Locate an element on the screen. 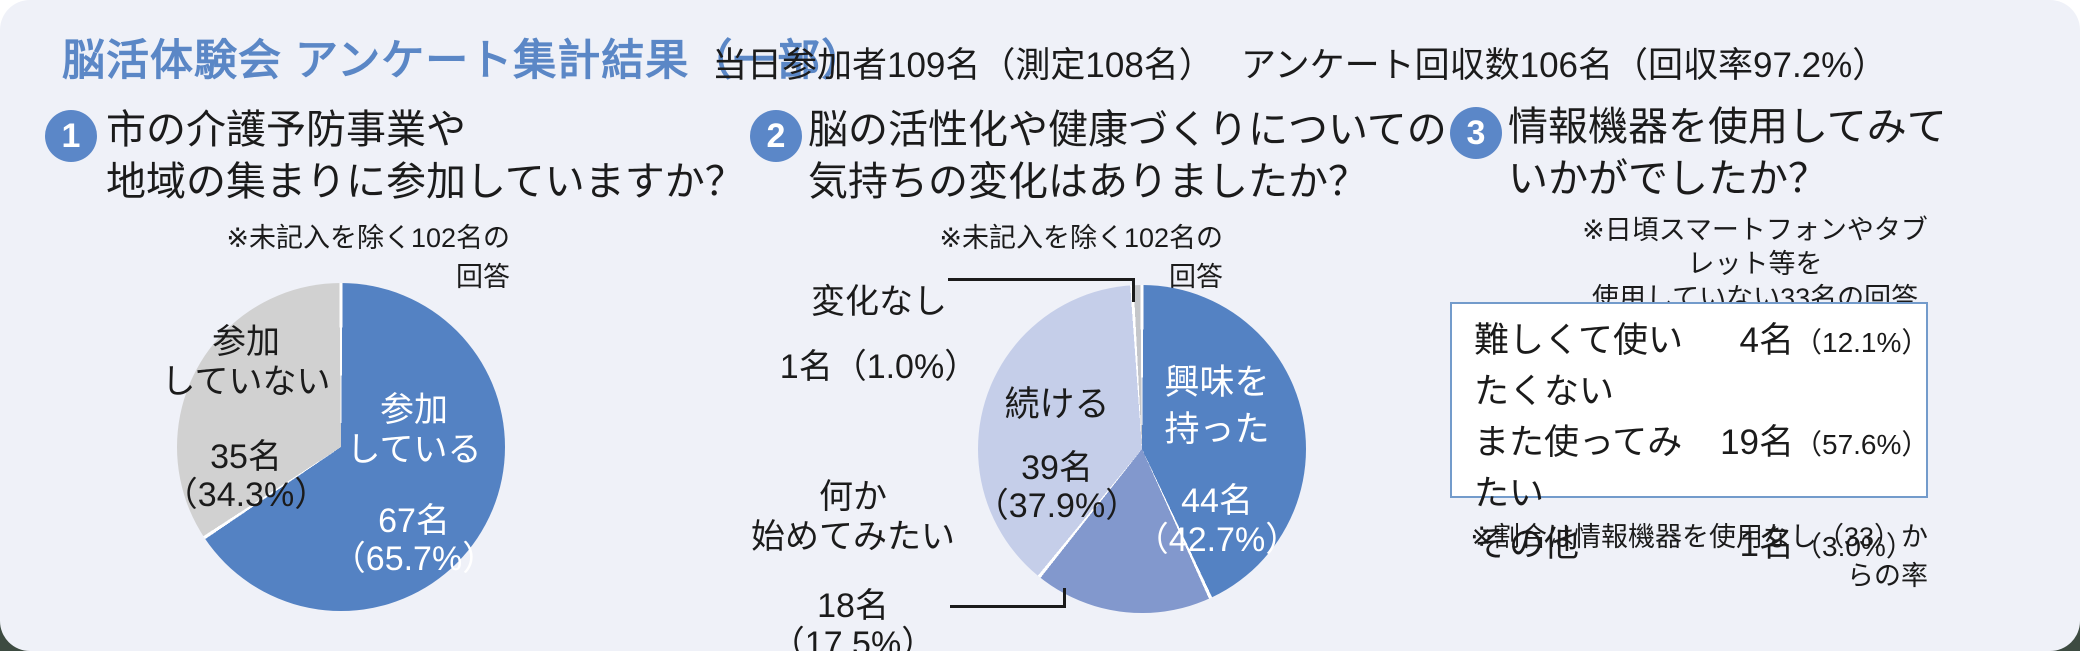  table-row: 難しくて使いたくない 4名 （12.1%） is located at coordinates (1702, 363).